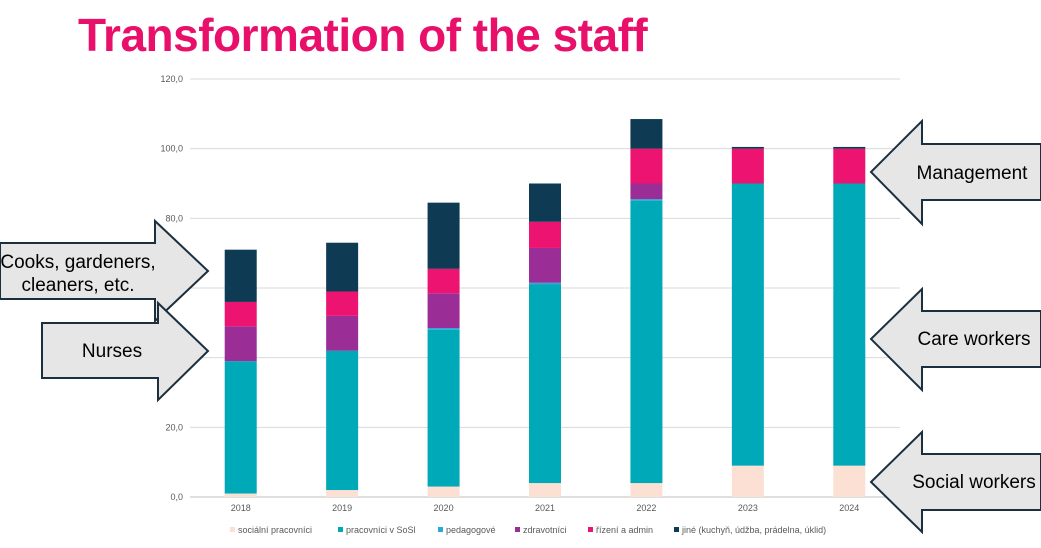  Describe the element at coordinates (112, 351) in the screenshot. I see `callout-nurses-label: Nurses` at that location.